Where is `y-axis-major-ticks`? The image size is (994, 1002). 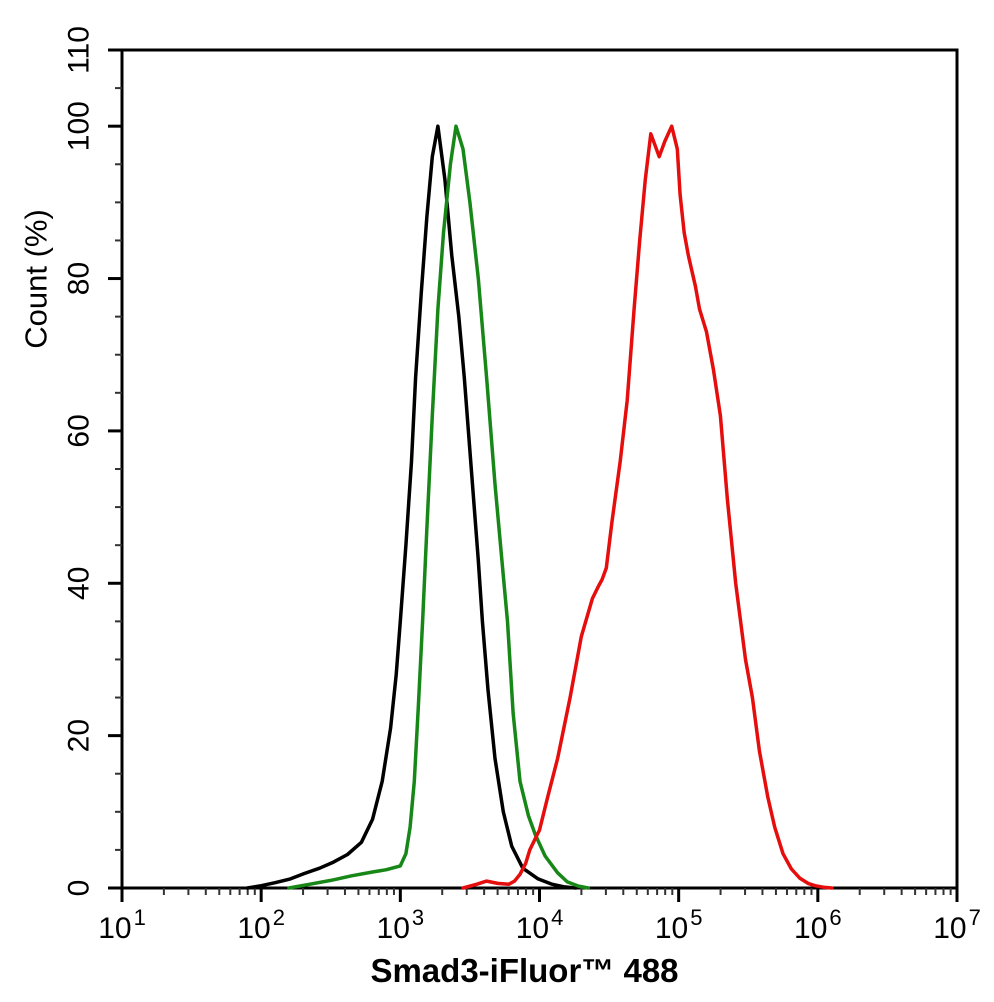 y-axis-major-ticks is located at coordinates (115, 469).